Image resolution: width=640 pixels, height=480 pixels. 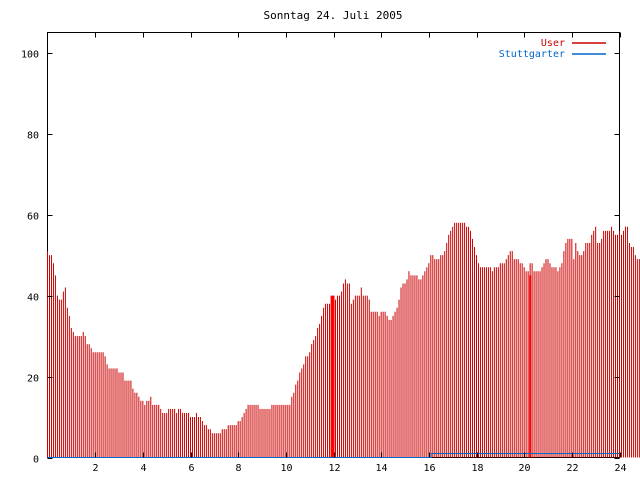 I want to click on stuttgarter-line, so click(x=333, y=455).